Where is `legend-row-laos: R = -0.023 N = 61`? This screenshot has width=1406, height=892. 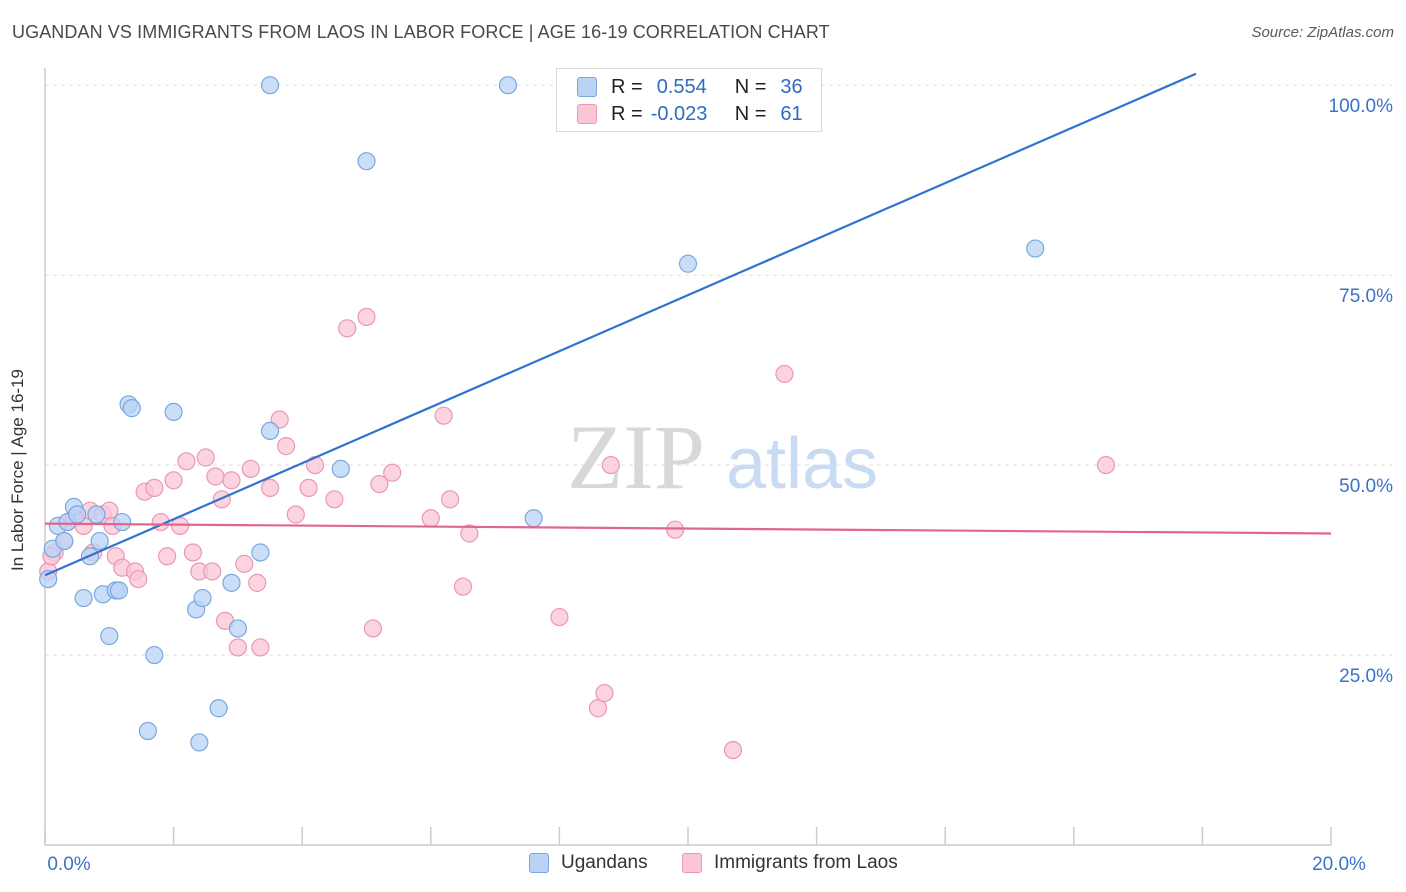
legend-row-laos: R = -0.023 N = 61 is located at coordinates (690, 114).